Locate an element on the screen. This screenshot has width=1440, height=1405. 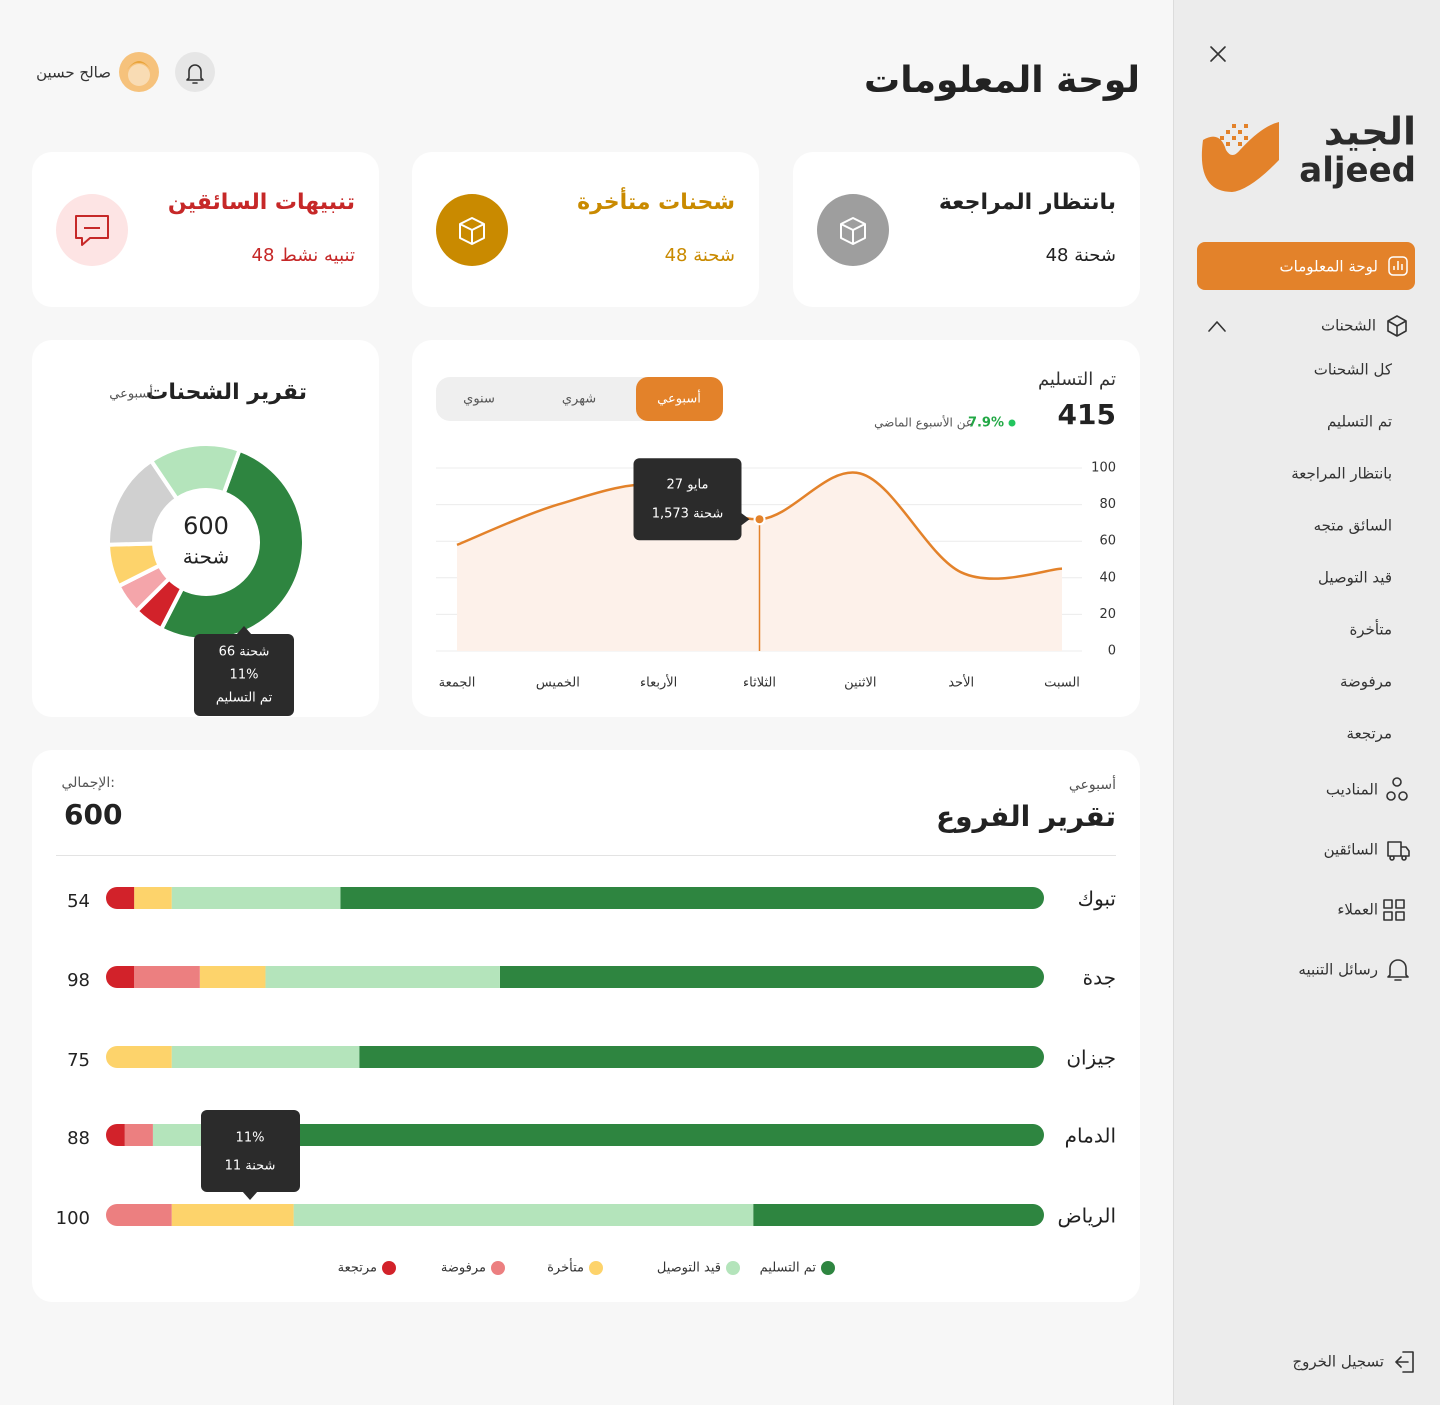
card-icon-bg is located at coordinates (92, 230).